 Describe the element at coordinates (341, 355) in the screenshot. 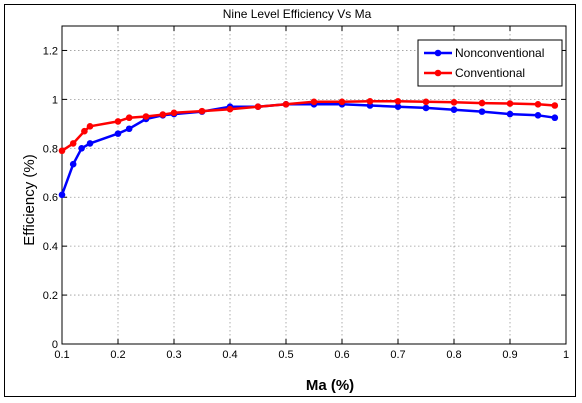

I see `x-tick-label: 0.6` at that location.